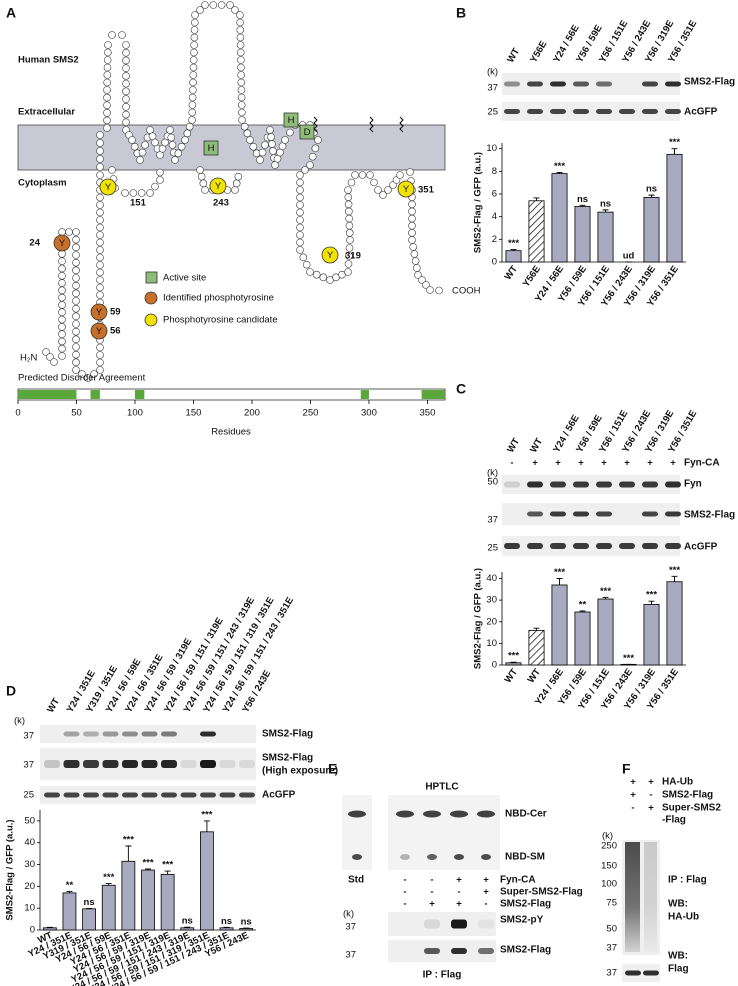  What do you see at coordinates (538, 52) in the screenshot?
I see `lane-header: Y56E` at bounding box center [538, 52].